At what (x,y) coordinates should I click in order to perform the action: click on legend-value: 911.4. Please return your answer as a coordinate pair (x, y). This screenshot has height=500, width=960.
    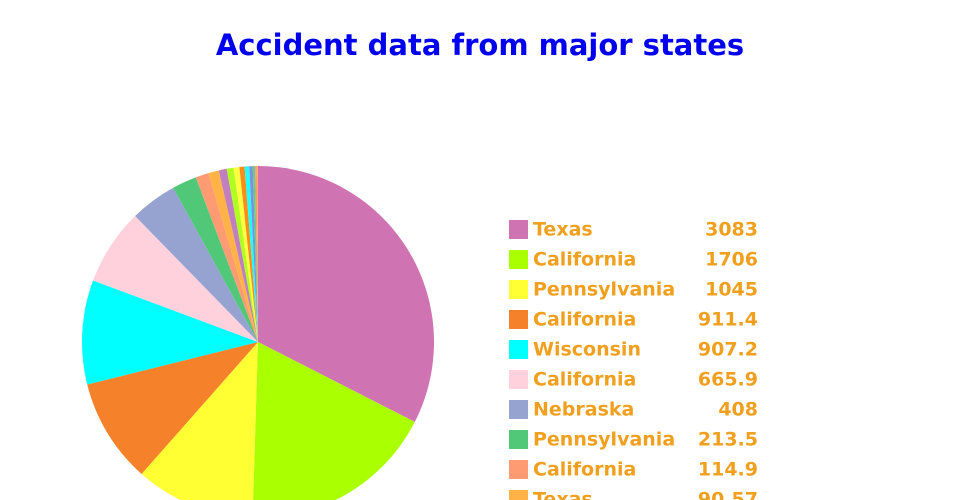
    Looking at the image, I should click on (728, 320).